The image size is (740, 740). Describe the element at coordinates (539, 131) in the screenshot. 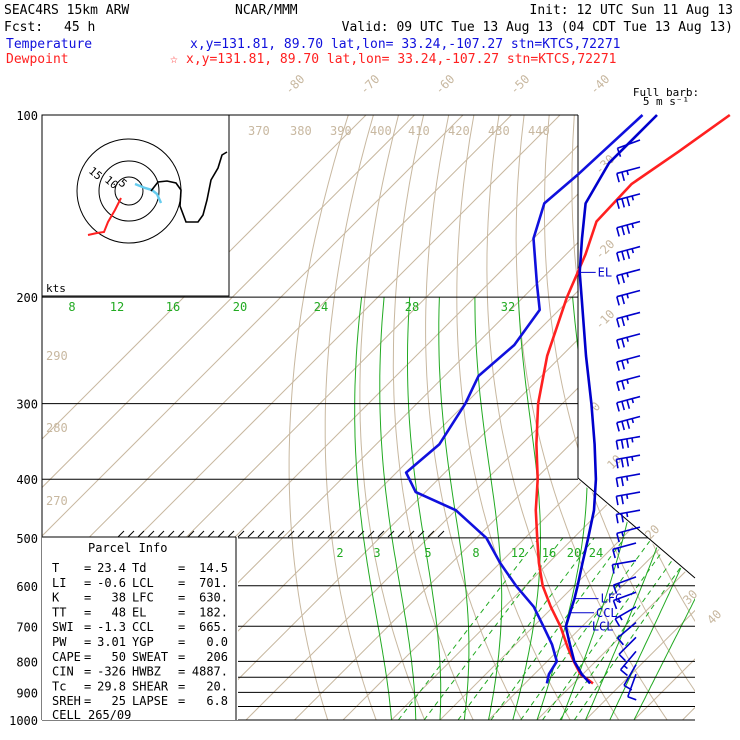

I see `dry-adiabat-label: 440` at that location.